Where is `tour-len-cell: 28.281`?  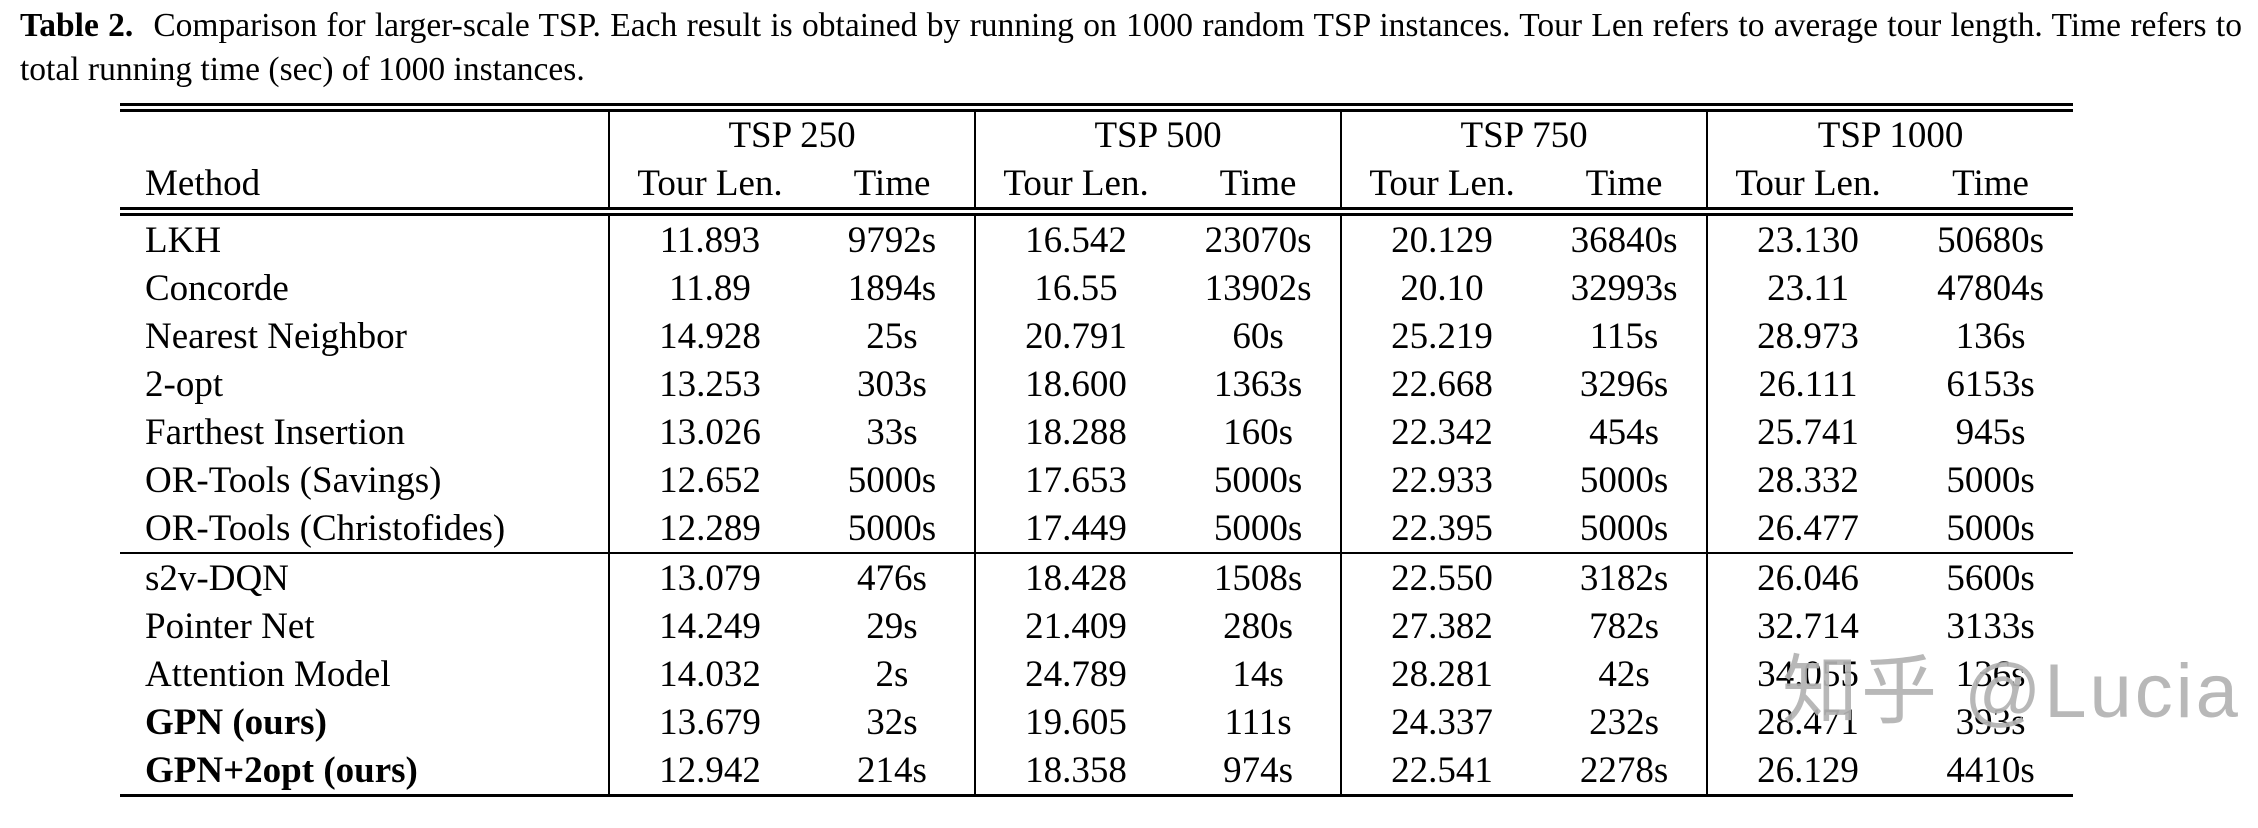
tour-len-cell: 28.281 is located at coordinates (1441, 674).